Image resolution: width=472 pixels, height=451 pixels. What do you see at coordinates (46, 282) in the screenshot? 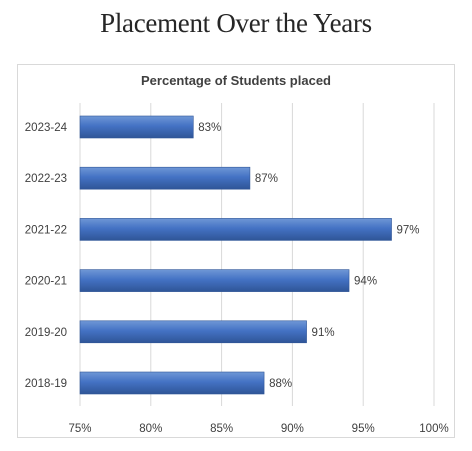
I see `y-category-label: 2020-21` at bounding box center [46, 282].